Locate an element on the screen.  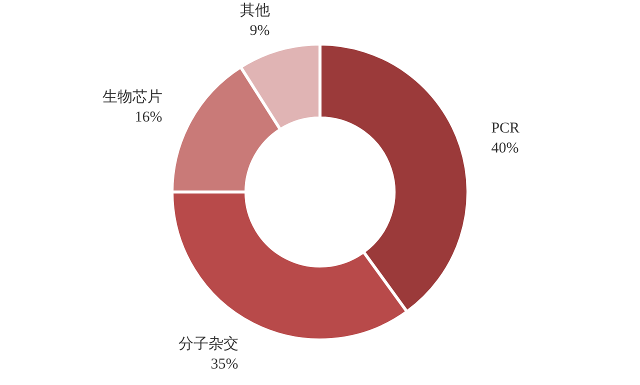
data-label: 9% is located at coordinates (260, 31).